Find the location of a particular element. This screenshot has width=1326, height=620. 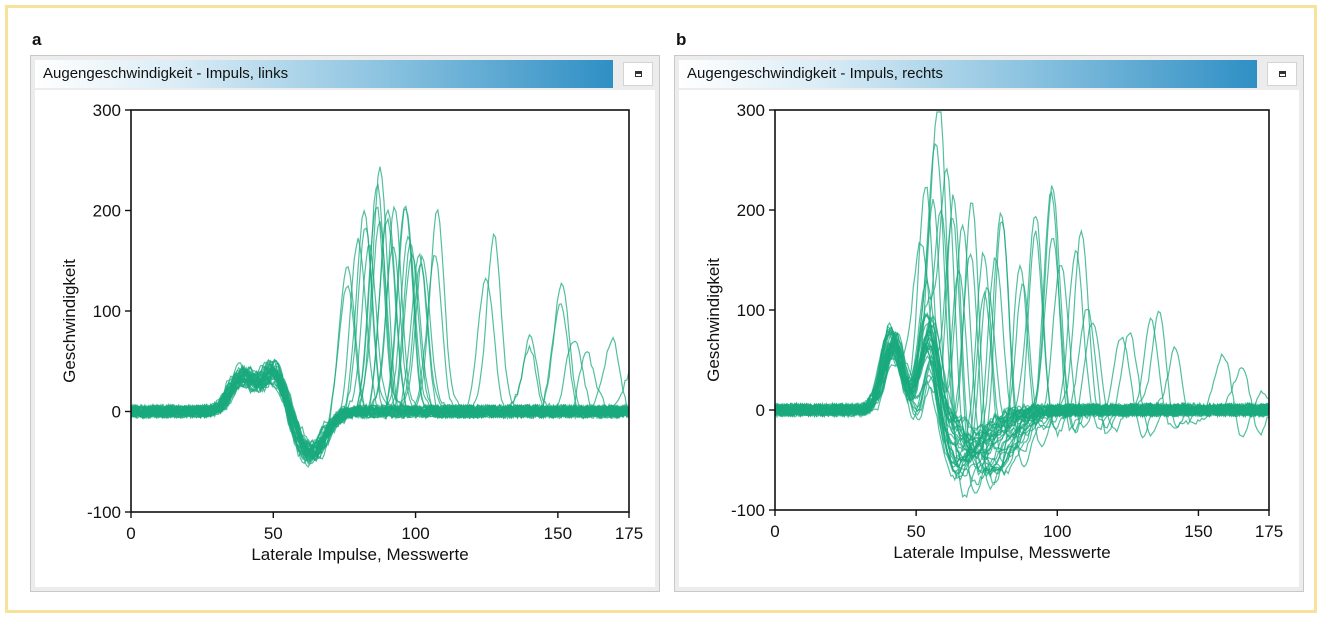

panel-letter-a: a is located at coordinates (37, 39).